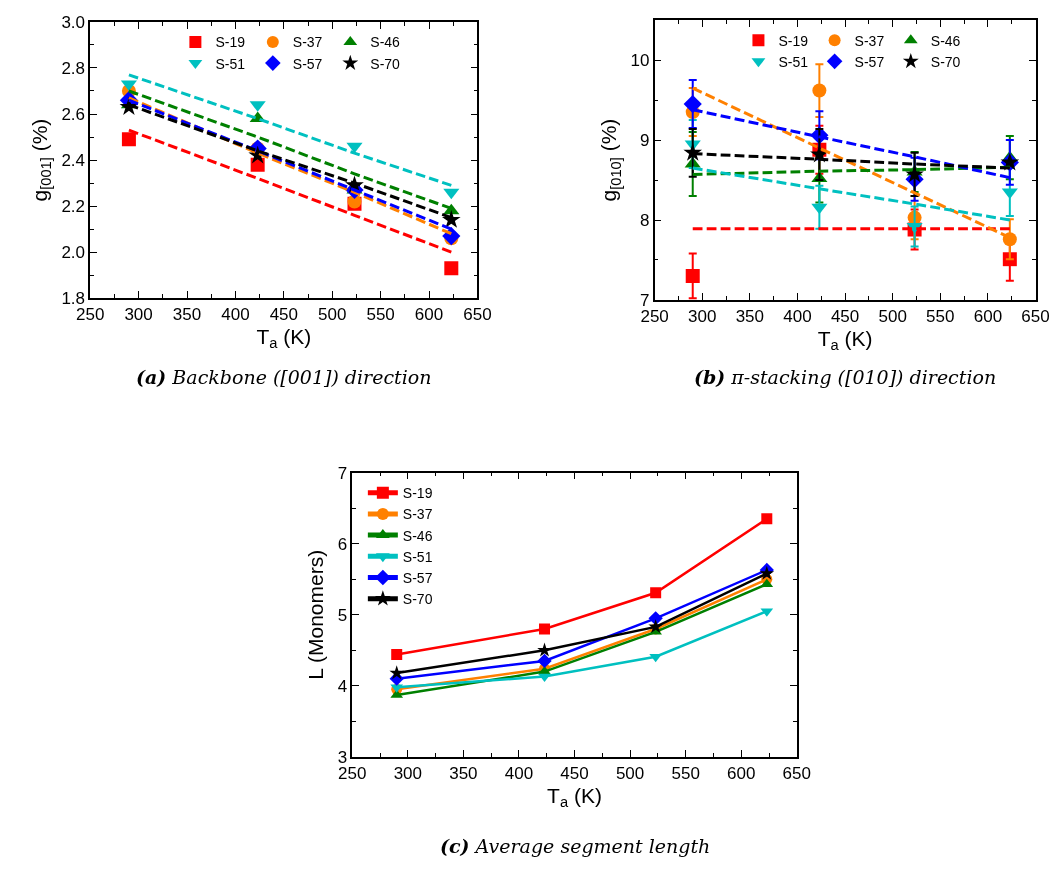 The height and width of the screenshot is (877, 1061). What do you see at coordinates (645, 220) in the screenshot?
I see `y-tick-label: 8` at bounding box center [645, 220].